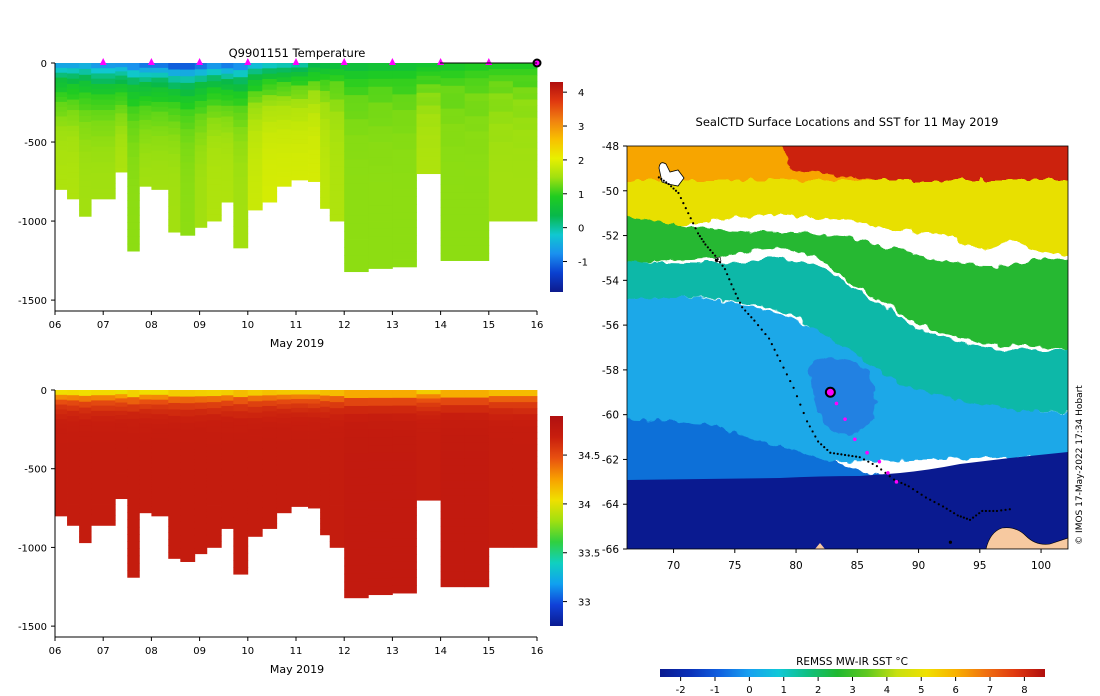 Image resolution: width=1100 pixels, height=696 pixels. I want to click on x-tick-label: 14, so click(440, 325).